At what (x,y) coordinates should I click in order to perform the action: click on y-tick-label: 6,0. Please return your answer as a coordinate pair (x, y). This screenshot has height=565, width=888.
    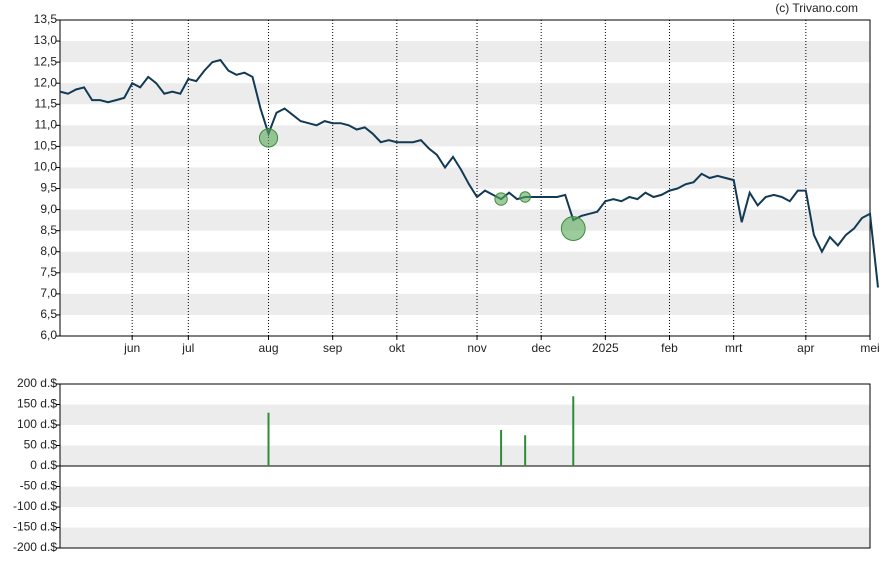
    Looking at the image, I should click on (48, 335).